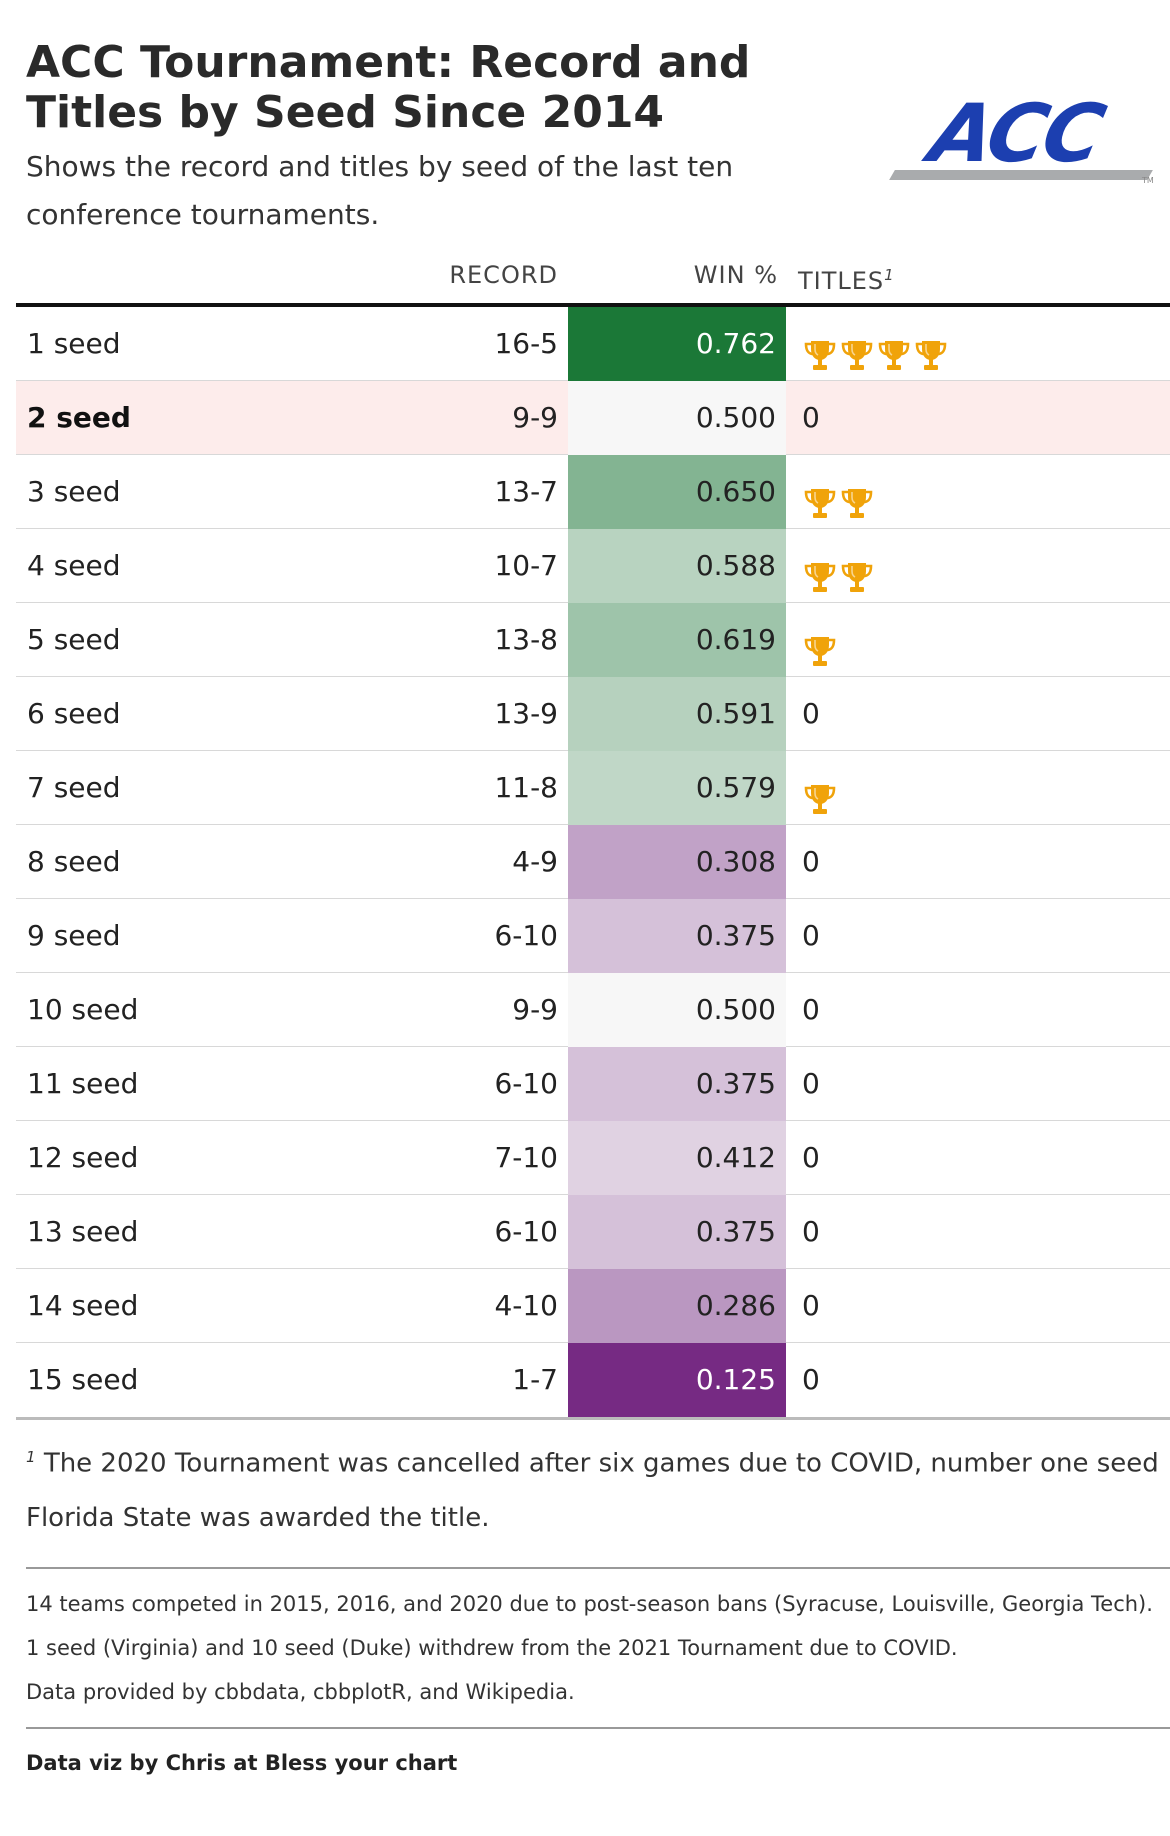  I want to click on table-row: 6 seed 13-9 0.591 0, so click(593, 714).